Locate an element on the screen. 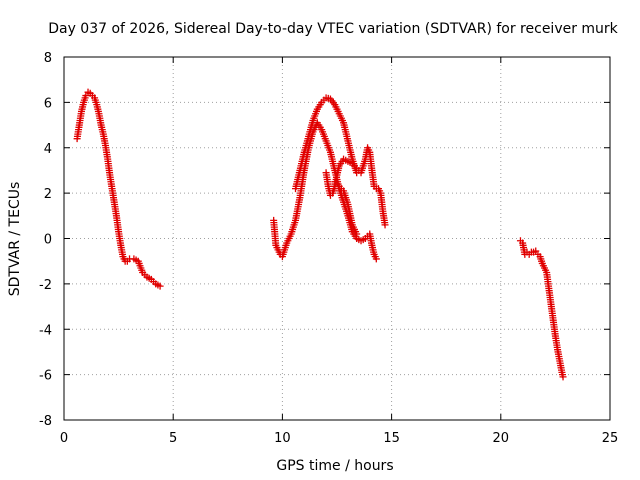 This screenshot has width=640, height=480. x-tick-label: 0 is located at coordinates (64, 438).